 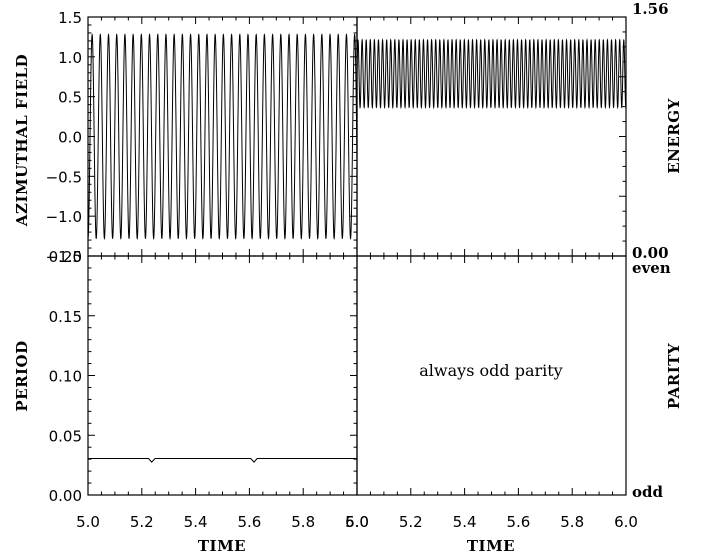 What do you see at coordinates (674, 376) in the screenshot?
I see `ylabel-parity: PARITY` at bounding box center [674, 376].